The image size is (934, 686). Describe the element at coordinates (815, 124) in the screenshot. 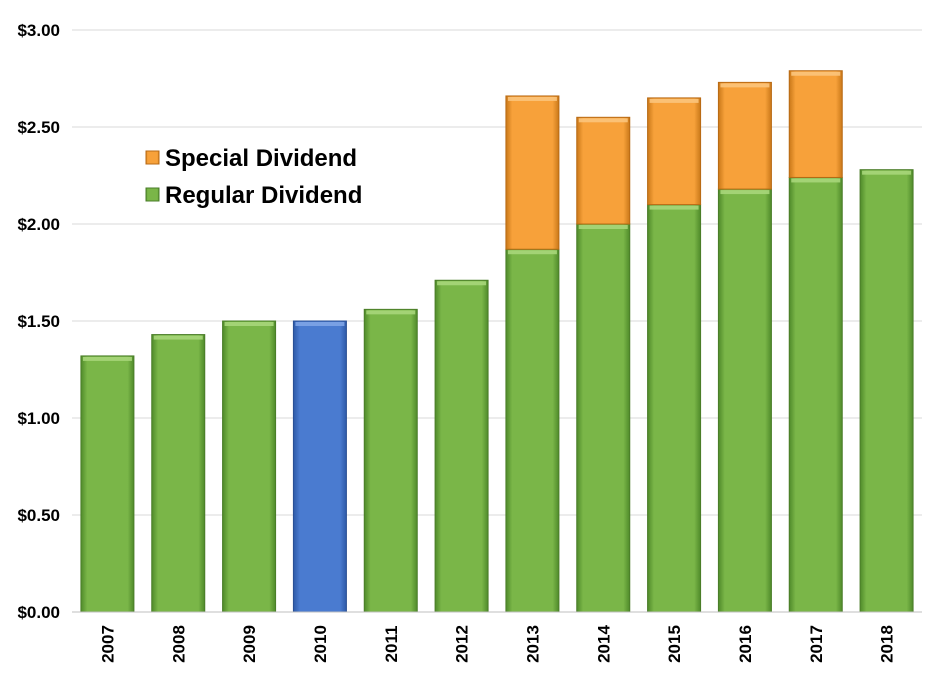

I see `bar-special-2017` at that location.